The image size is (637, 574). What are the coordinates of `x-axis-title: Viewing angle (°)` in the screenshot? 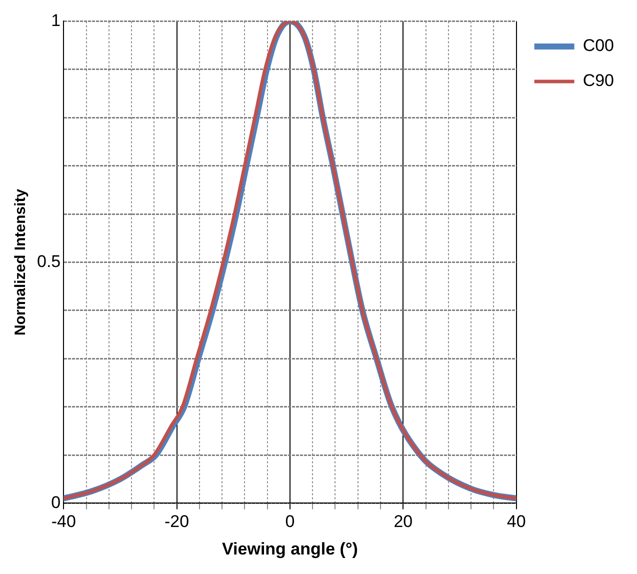 It's located at (290, 548).